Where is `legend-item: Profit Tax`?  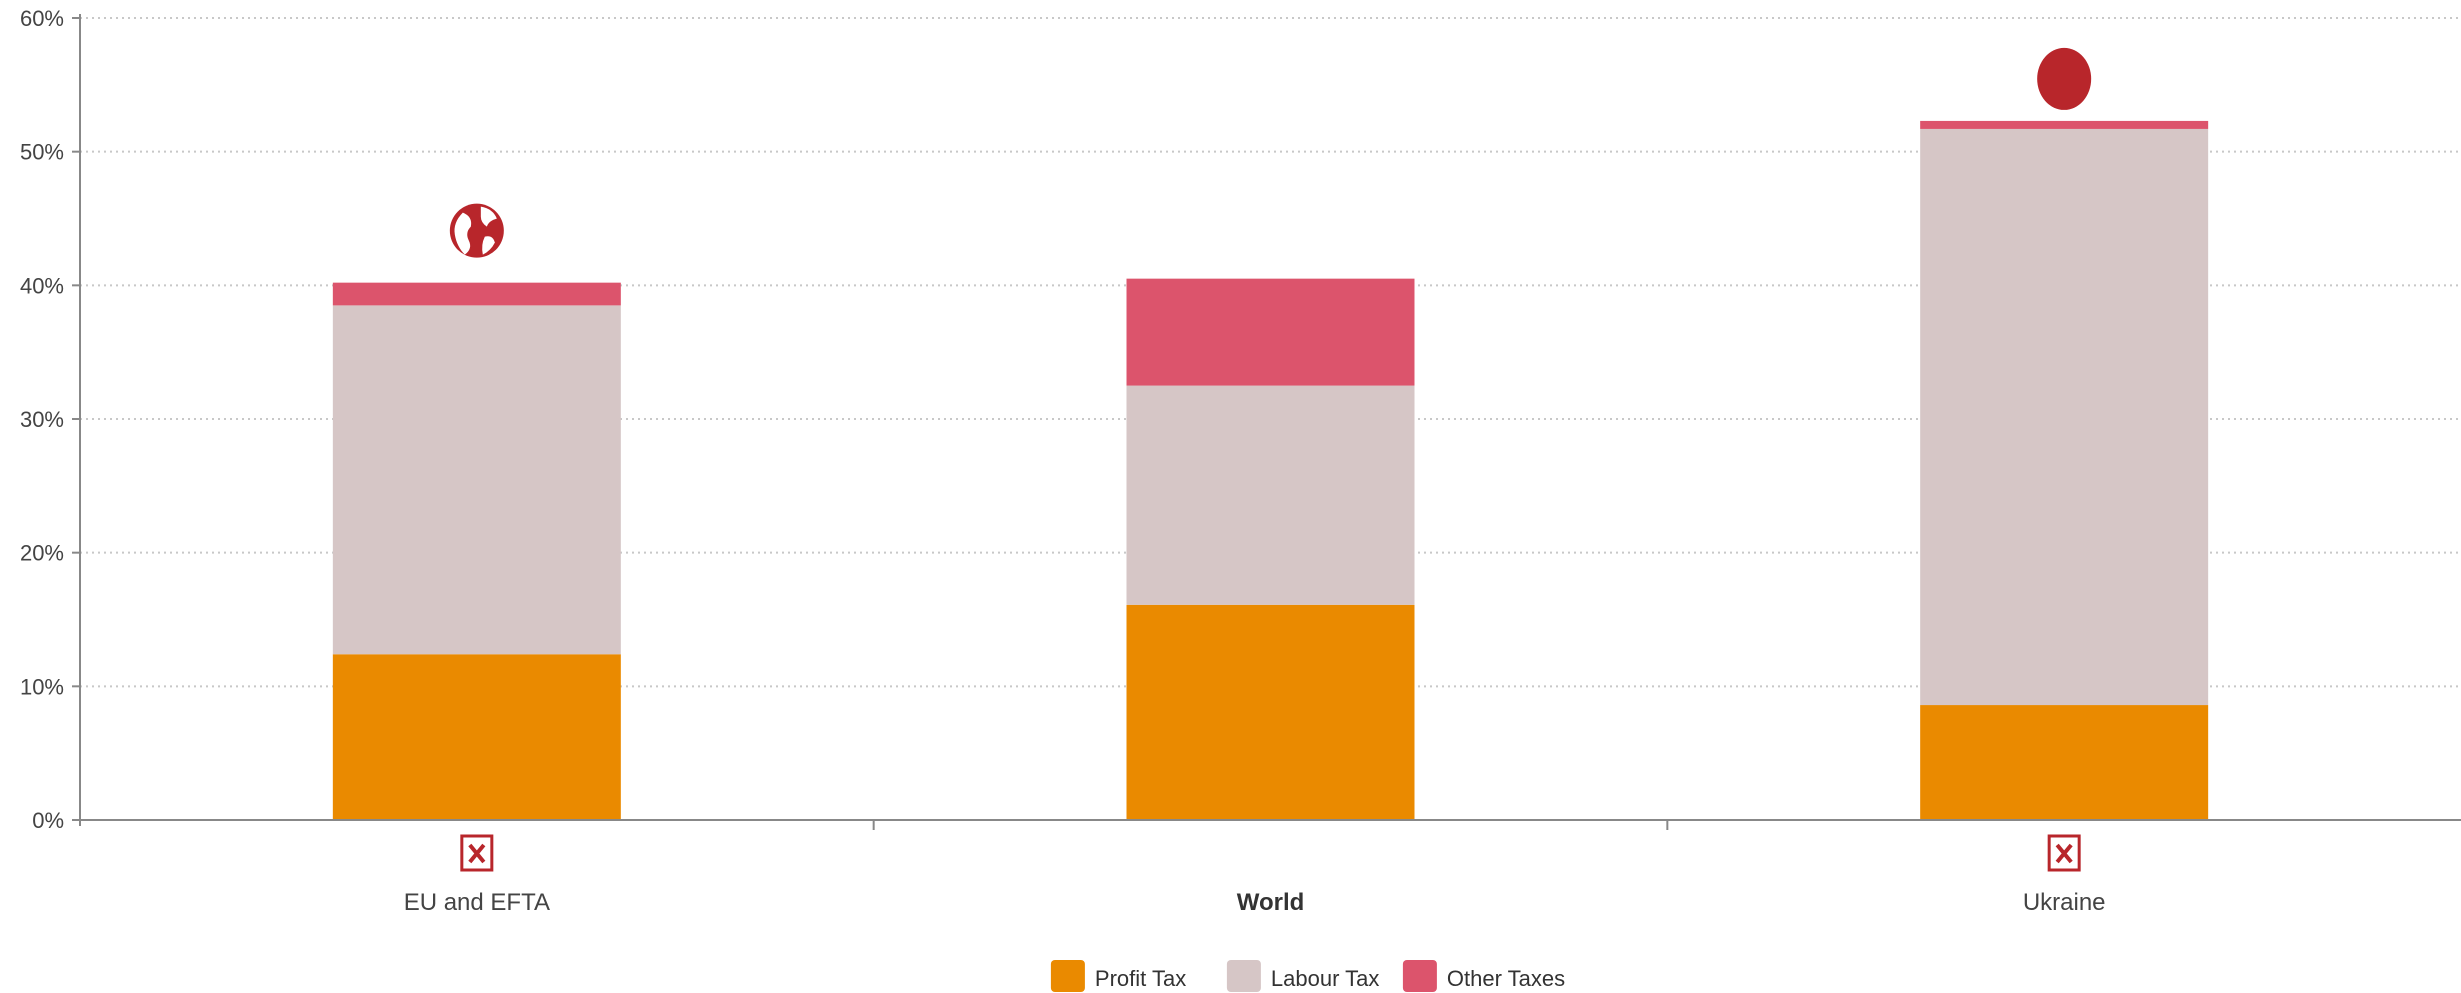
legend-item: Profit Tax is located at coordinates (1118, 976).